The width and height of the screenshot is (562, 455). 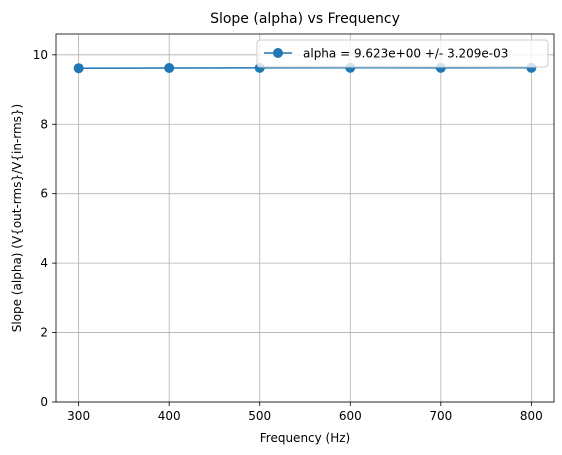 I want to click on y-tick-label: 6, so click(x=44, y=194).